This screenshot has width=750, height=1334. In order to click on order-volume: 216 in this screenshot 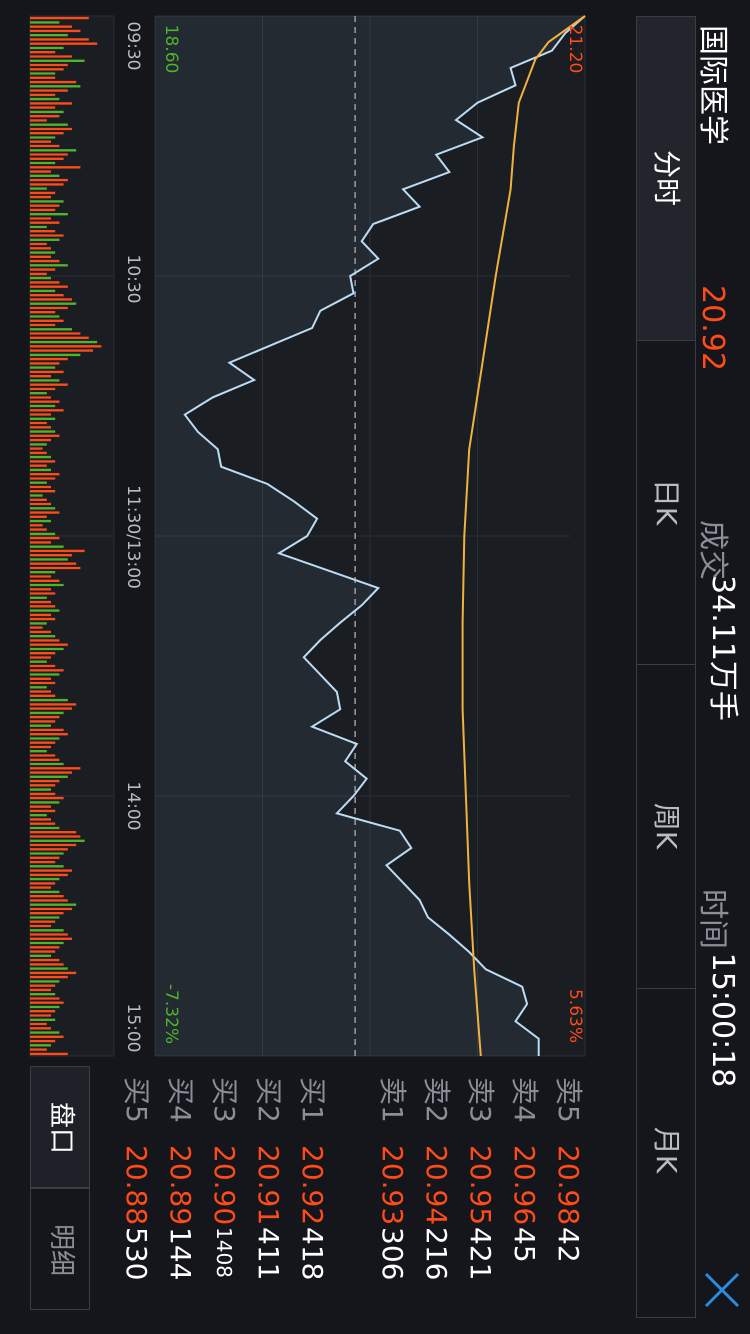, I will do `click(436, 1254)`.